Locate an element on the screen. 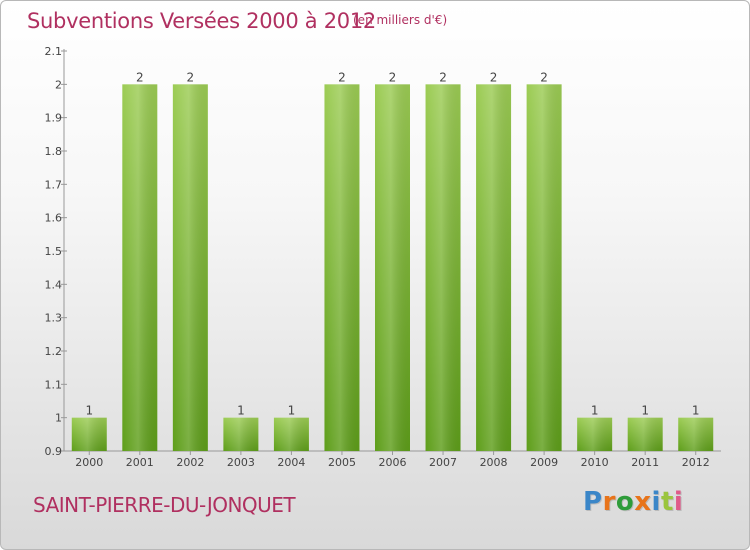 This screenshot has width=750, height=550. logo-letter: x is located at coordinates (643, 502).